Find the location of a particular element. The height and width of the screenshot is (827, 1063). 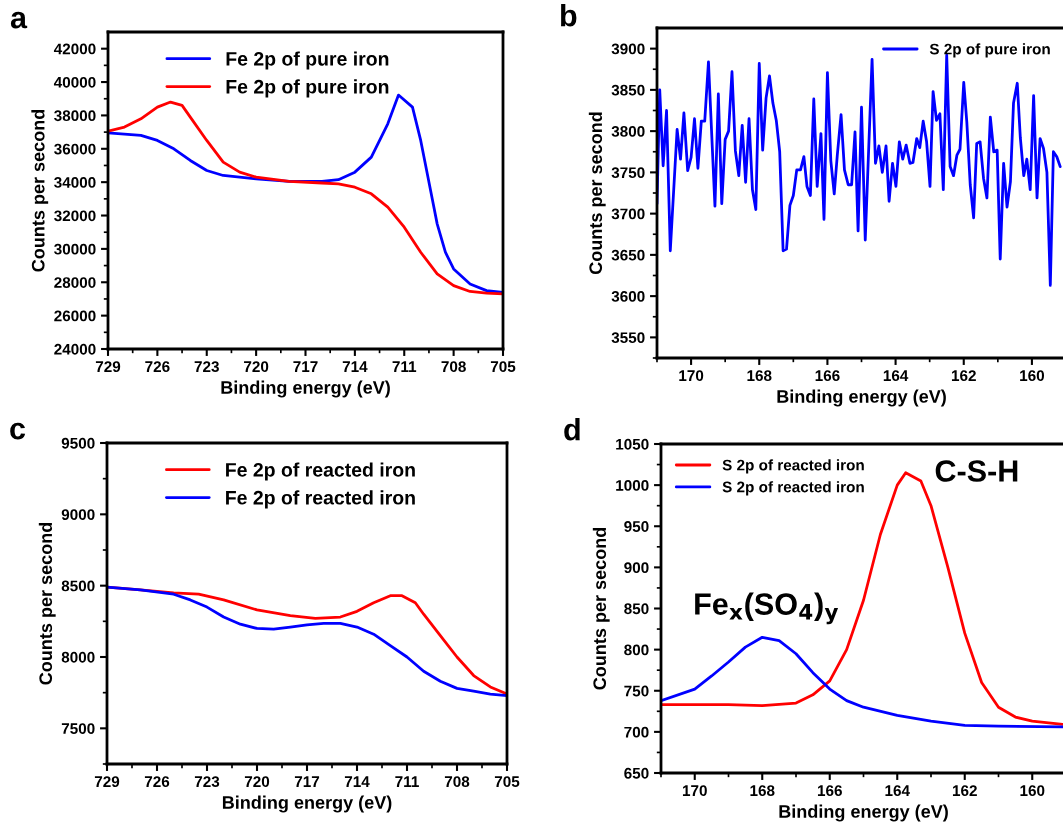

chart-title: c is located at coordinates (18, 431).